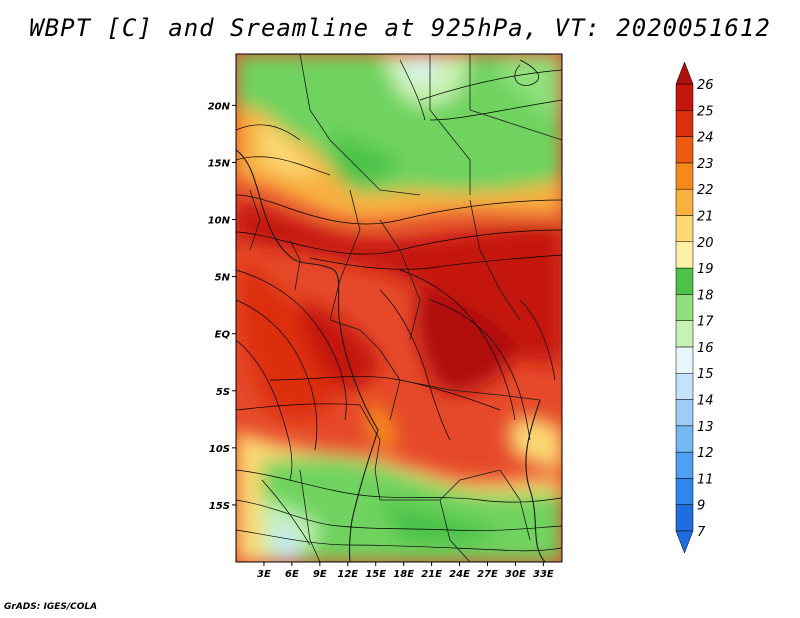 The height and width of the screenshot is (618, 800). I want to click on colorbar-label: 25, so click(705, 111).